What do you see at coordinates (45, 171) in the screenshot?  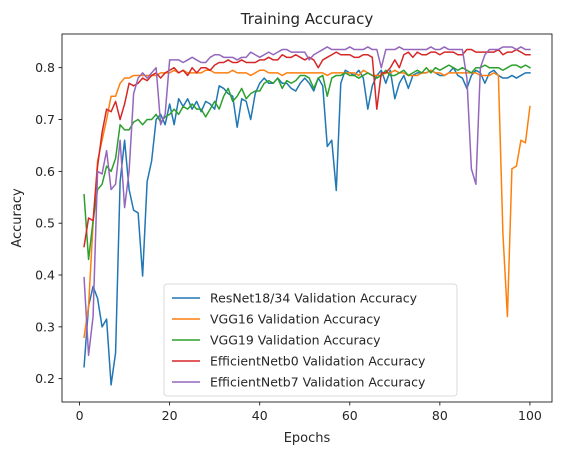 I see `y-tick-label: 0.6` at bounding box center [45, 171].